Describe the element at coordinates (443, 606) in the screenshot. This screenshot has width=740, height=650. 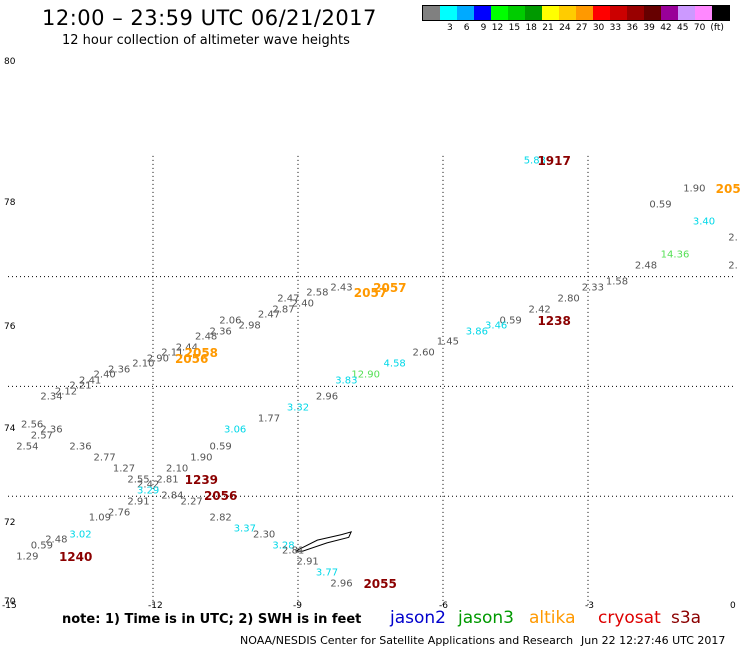
I see `lon-axis-label: -6` at that location.